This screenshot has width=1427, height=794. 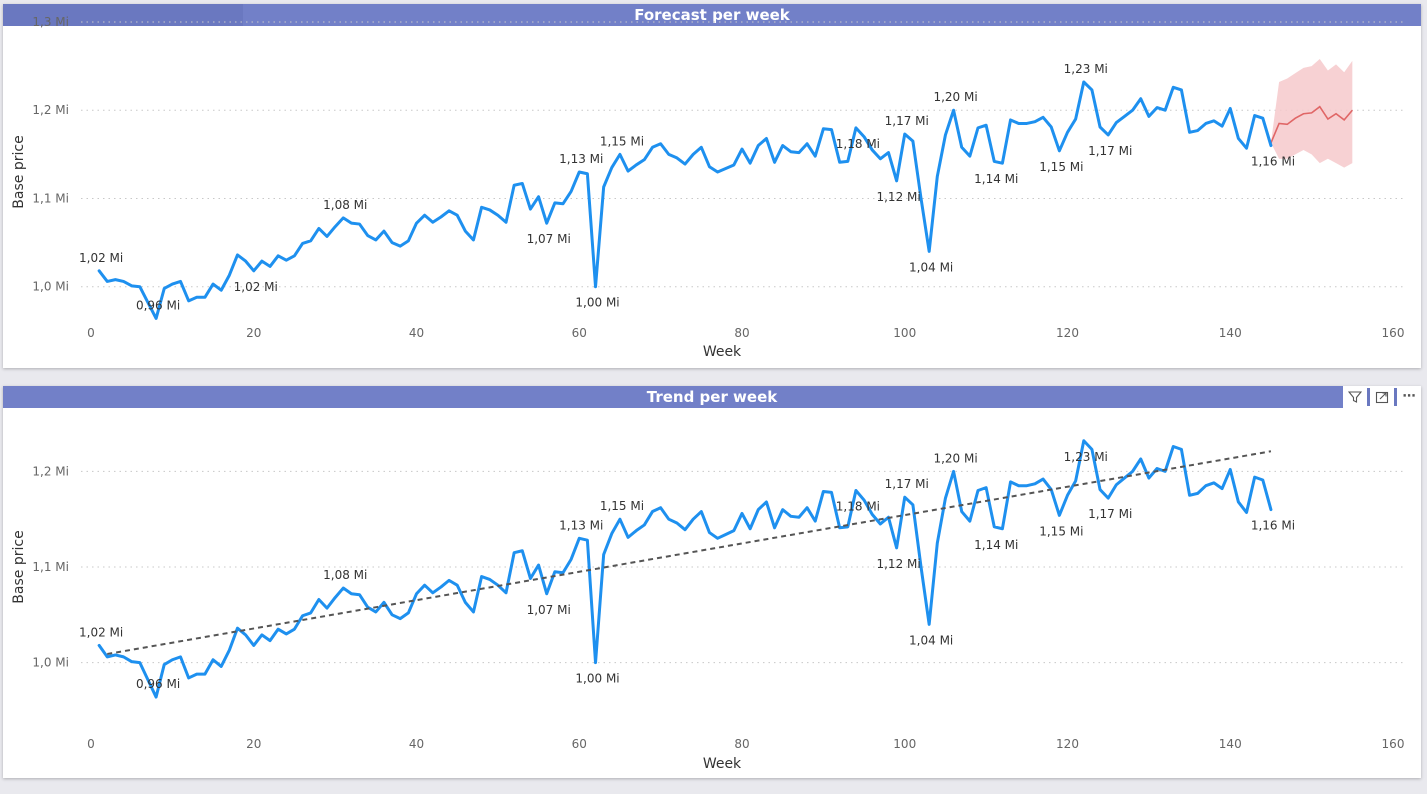 I want to click on more-options-icon: ⋯, so click(x=1409, y=396).